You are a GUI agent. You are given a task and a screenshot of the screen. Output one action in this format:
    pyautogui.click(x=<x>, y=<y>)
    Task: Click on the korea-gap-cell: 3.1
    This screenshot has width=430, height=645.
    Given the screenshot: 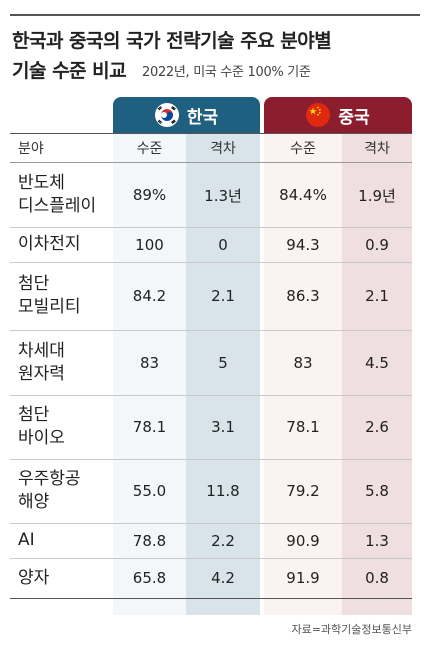 What is the action you would take?
    pyautogui.click(x=223, y=427)
    